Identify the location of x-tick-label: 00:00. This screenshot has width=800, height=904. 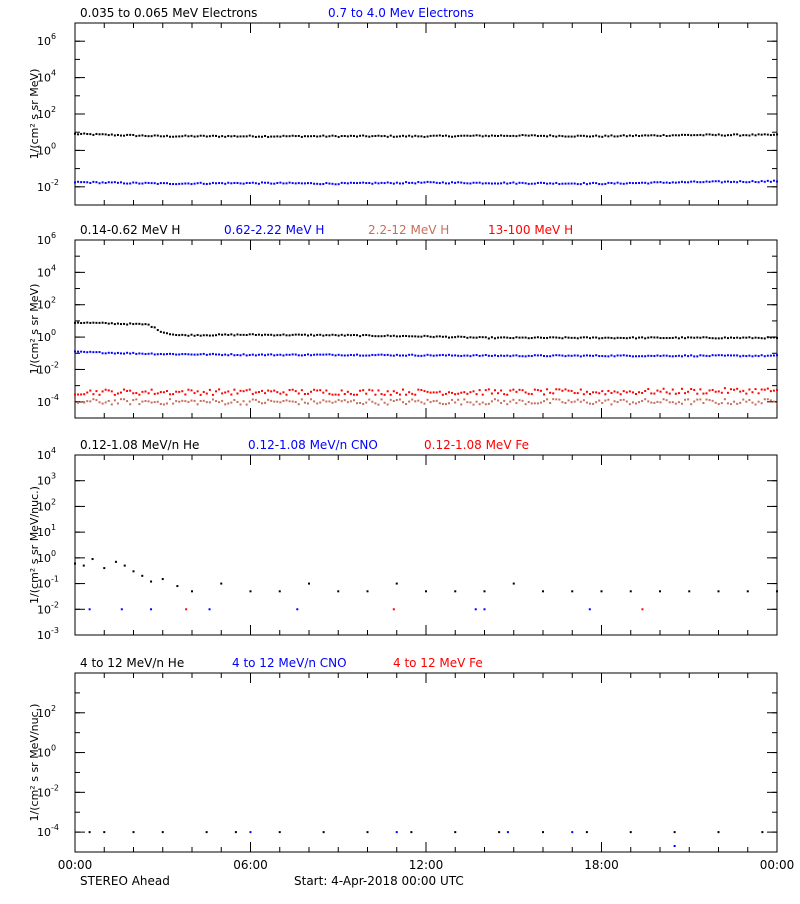
(777, 865).